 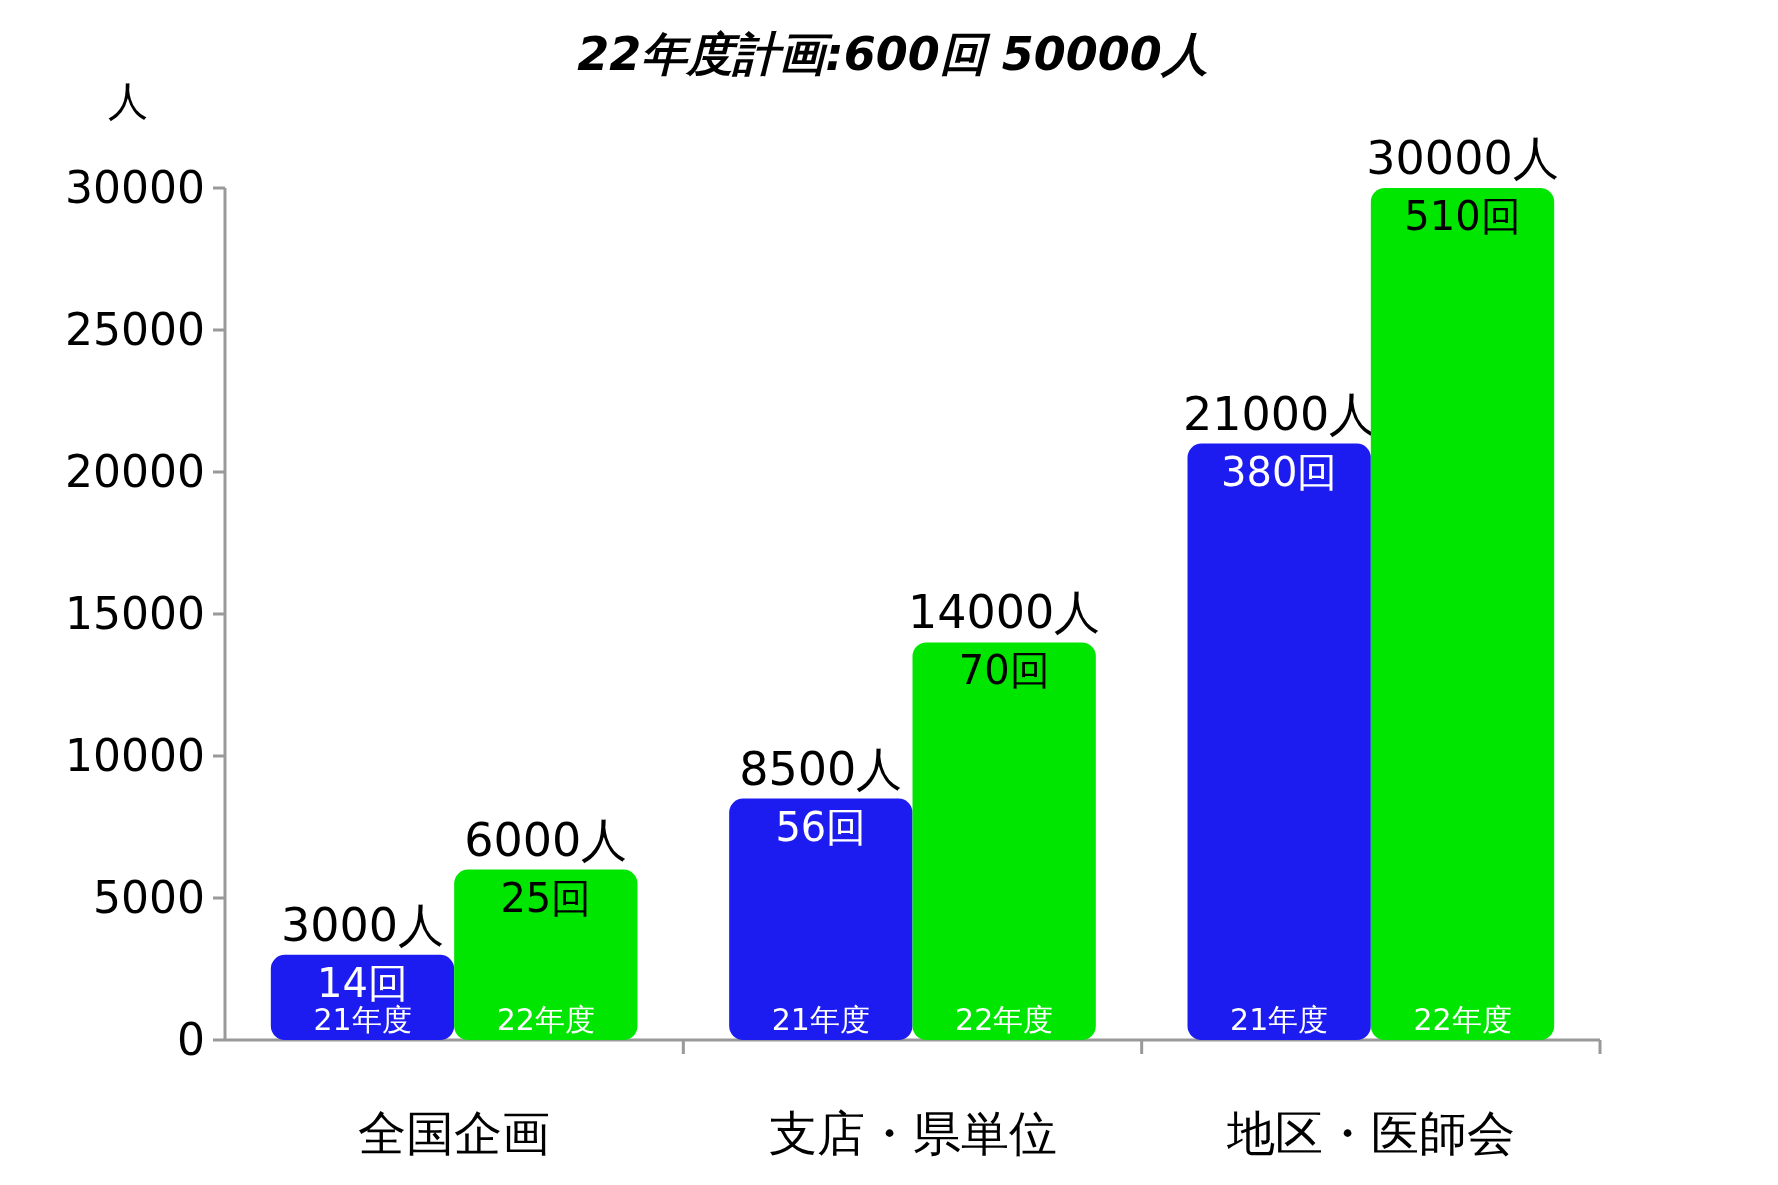 What do you see at coordinates (128, 101) in the screenshot?
I see `y-axis-title: 人` at bounding box center [128, 101].